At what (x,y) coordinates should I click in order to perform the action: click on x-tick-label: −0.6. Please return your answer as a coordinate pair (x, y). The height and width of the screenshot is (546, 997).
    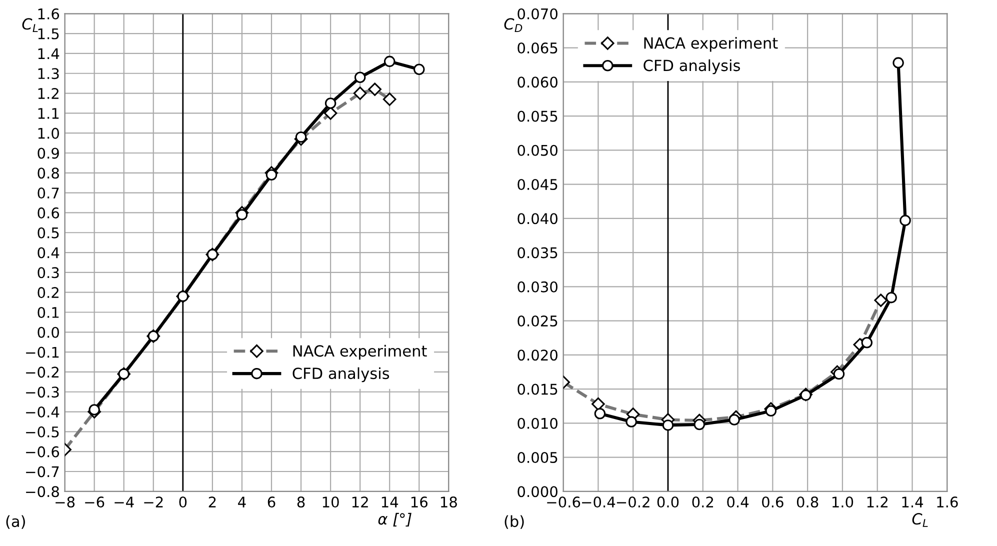
    Looking at the image, I should click on (563, 502).